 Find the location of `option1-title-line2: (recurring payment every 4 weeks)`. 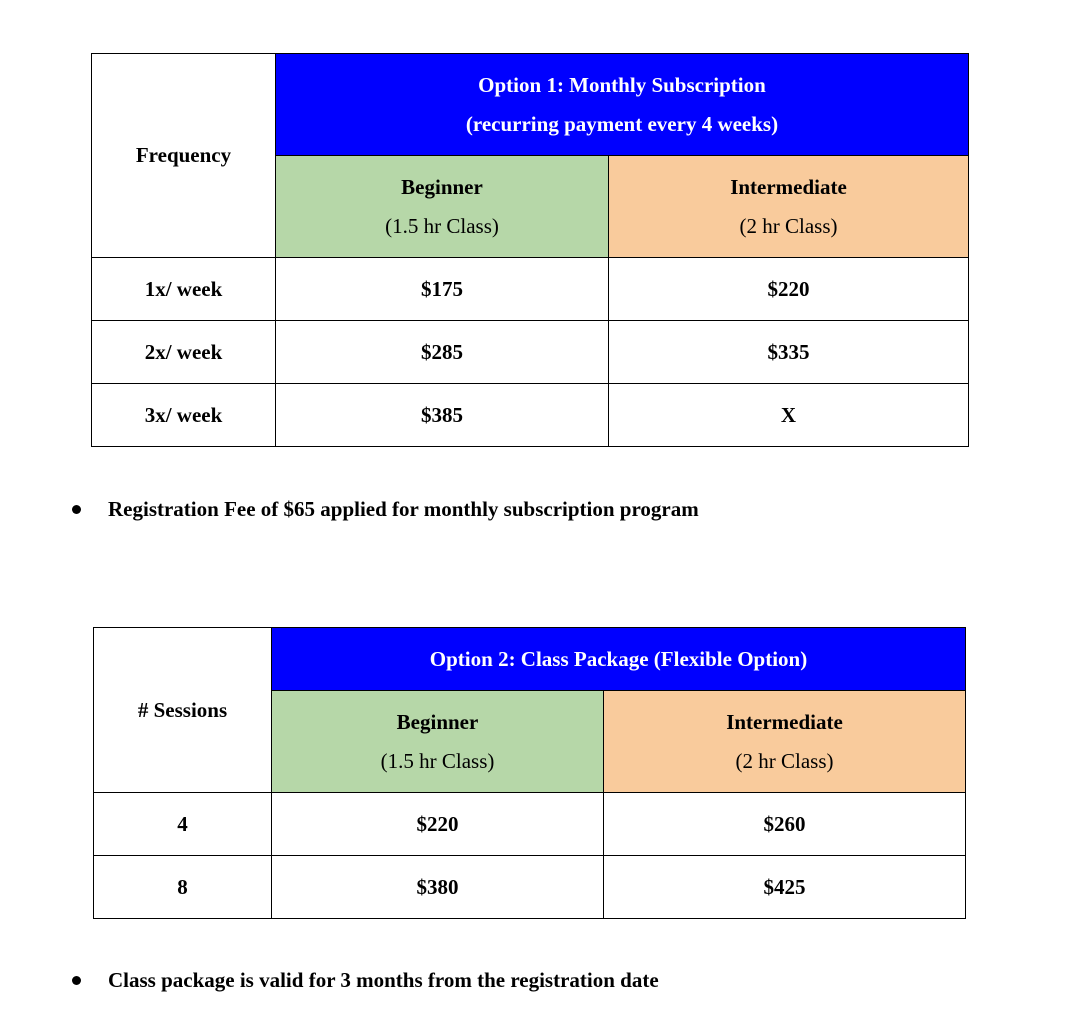

option1-title-line2: (recurring payment every 4 weeks) is located at coordinates (622, 123).